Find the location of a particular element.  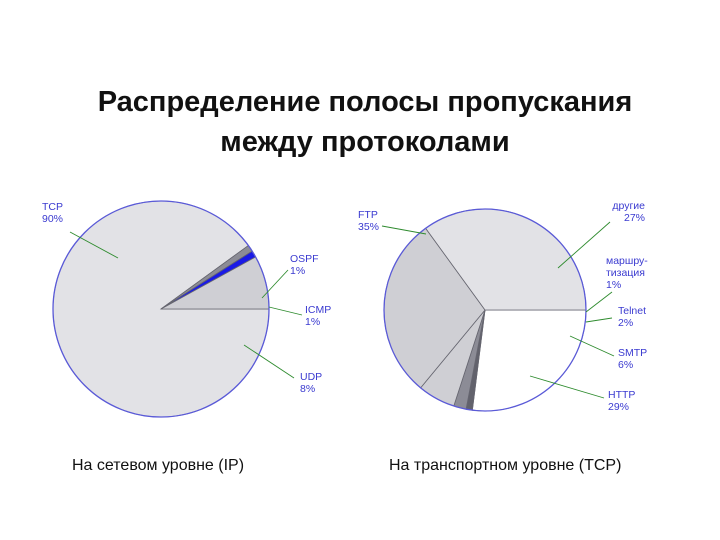

slice-label-http: HTTP 29% is located at coordinates (621, 401).